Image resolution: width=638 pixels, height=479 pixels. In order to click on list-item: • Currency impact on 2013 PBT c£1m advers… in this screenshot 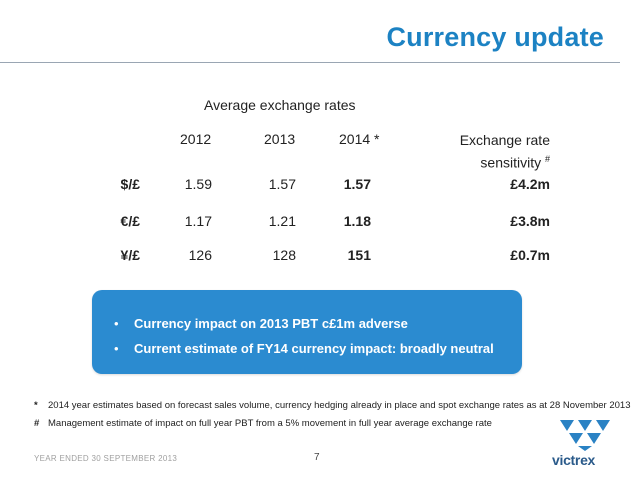, I will do `click(304, 323)`.